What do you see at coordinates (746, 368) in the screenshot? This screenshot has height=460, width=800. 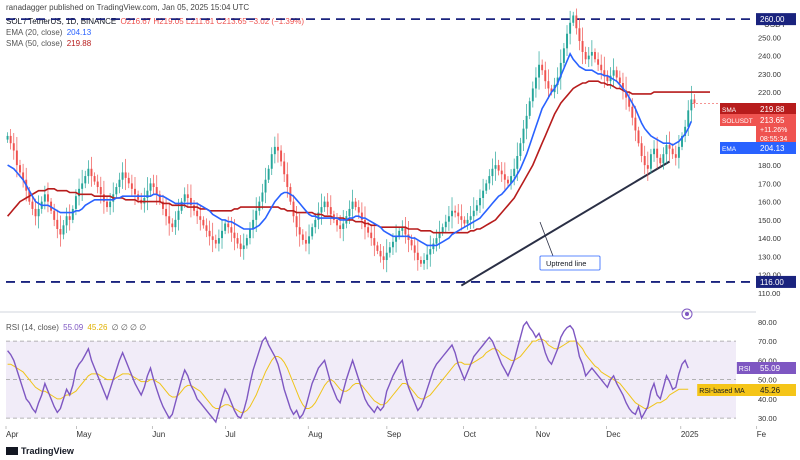 I see `rsi-tag-name-box` at bounding box center [746, 368].